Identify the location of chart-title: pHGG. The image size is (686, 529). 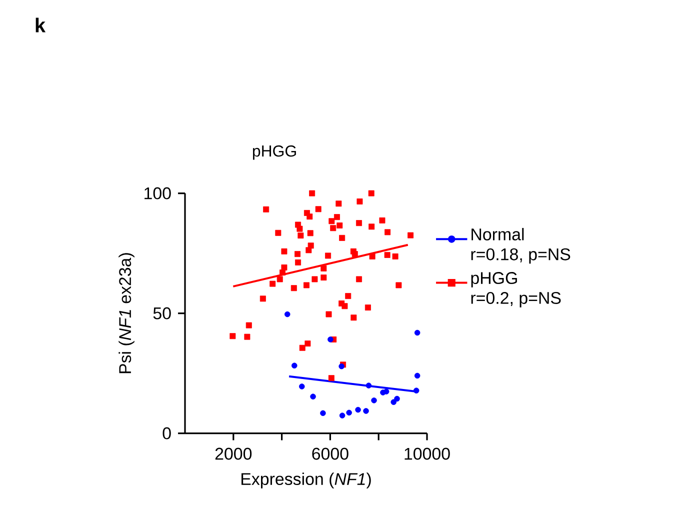
(274, 152).